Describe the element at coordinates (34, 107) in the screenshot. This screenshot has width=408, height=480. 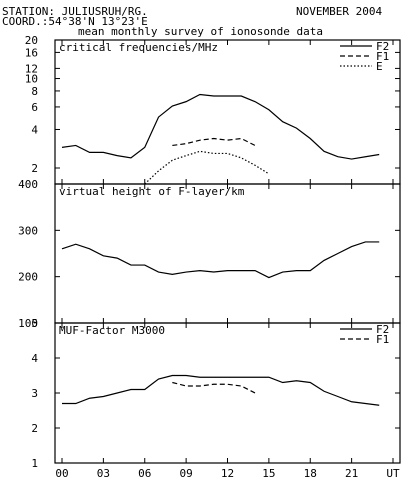
I see `y-tick-label: 6` at that location.